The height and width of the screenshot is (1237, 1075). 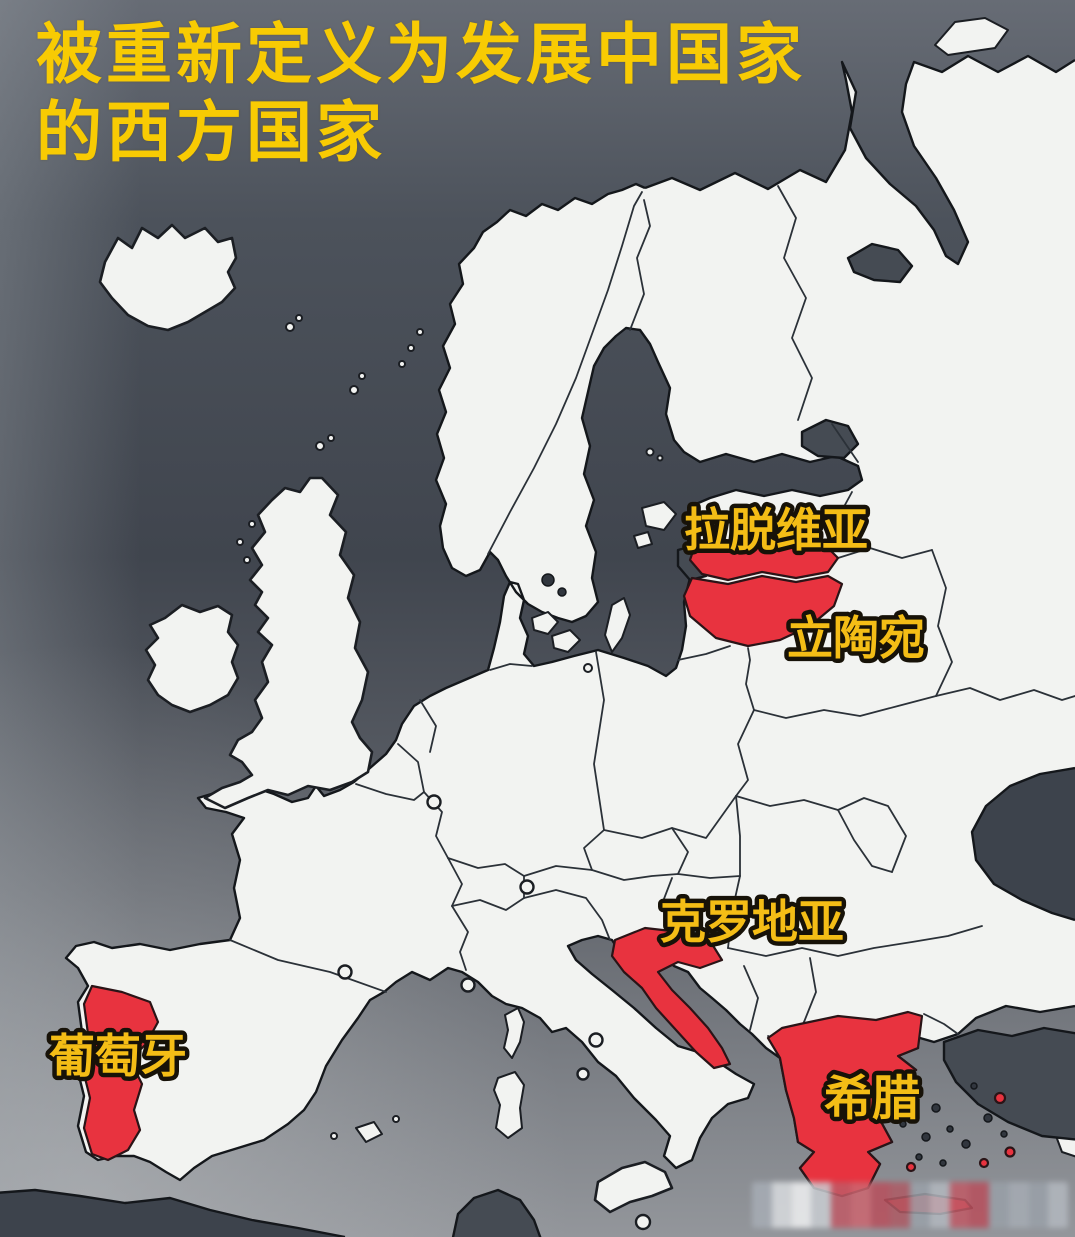 What do you see at coordinates (872, 1099) in the screenshot?
I see `label-greece: 希腊` at bounding box center [872, 1099].